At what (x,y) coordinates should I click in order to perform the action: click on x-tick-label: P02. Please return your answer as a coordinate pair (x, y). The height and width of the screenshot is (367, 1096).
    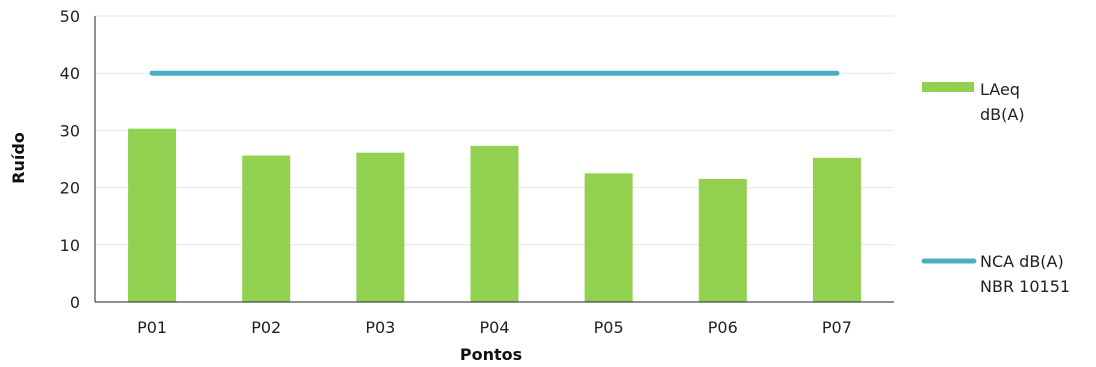
    Looking at the image, I should click on (266, 327).